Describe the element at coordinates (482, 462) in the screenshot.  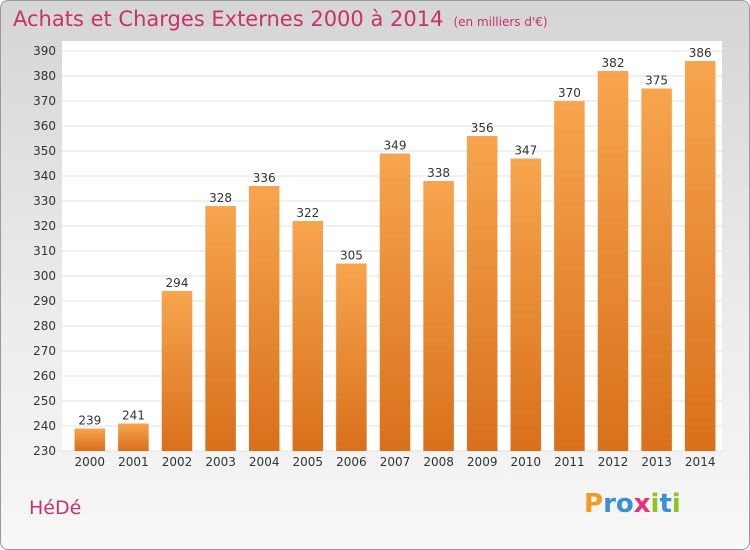
I see `x-tick-label: 2009` at that location.